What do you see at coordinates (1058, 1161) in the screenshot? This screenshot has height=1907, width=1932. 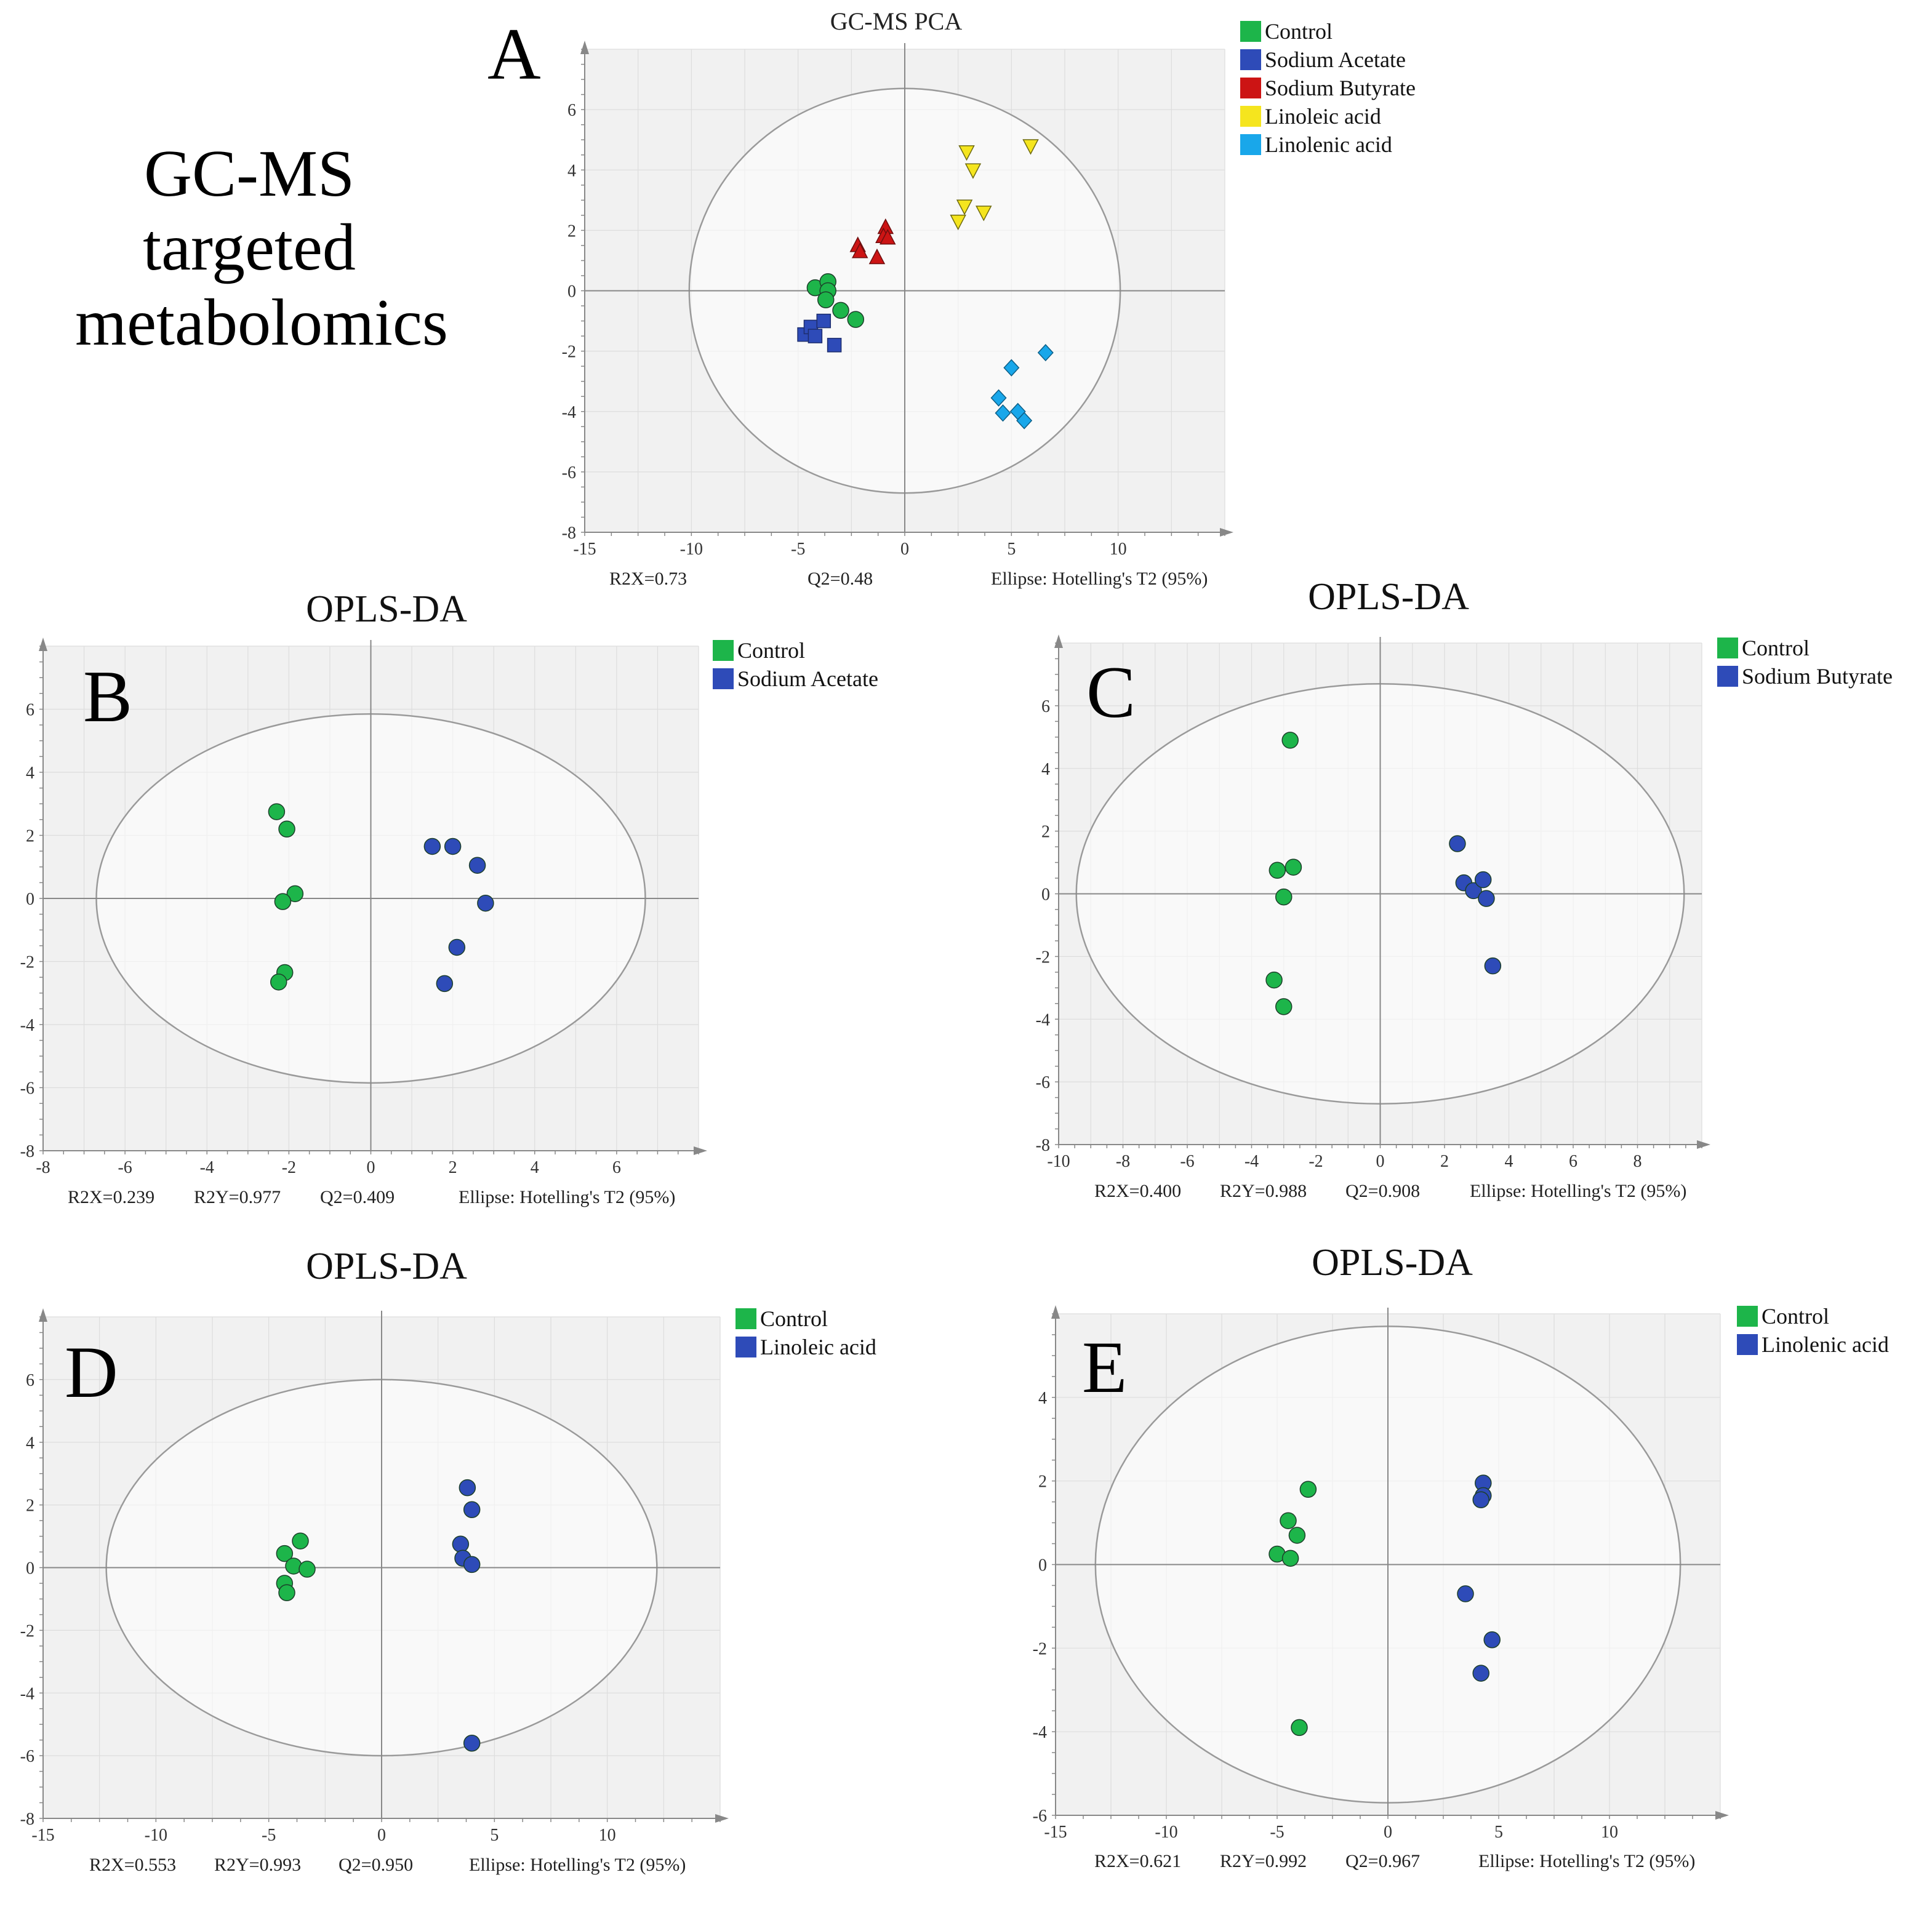 I see `x-tick-label: -10` at bounding box center [1058, 1161].